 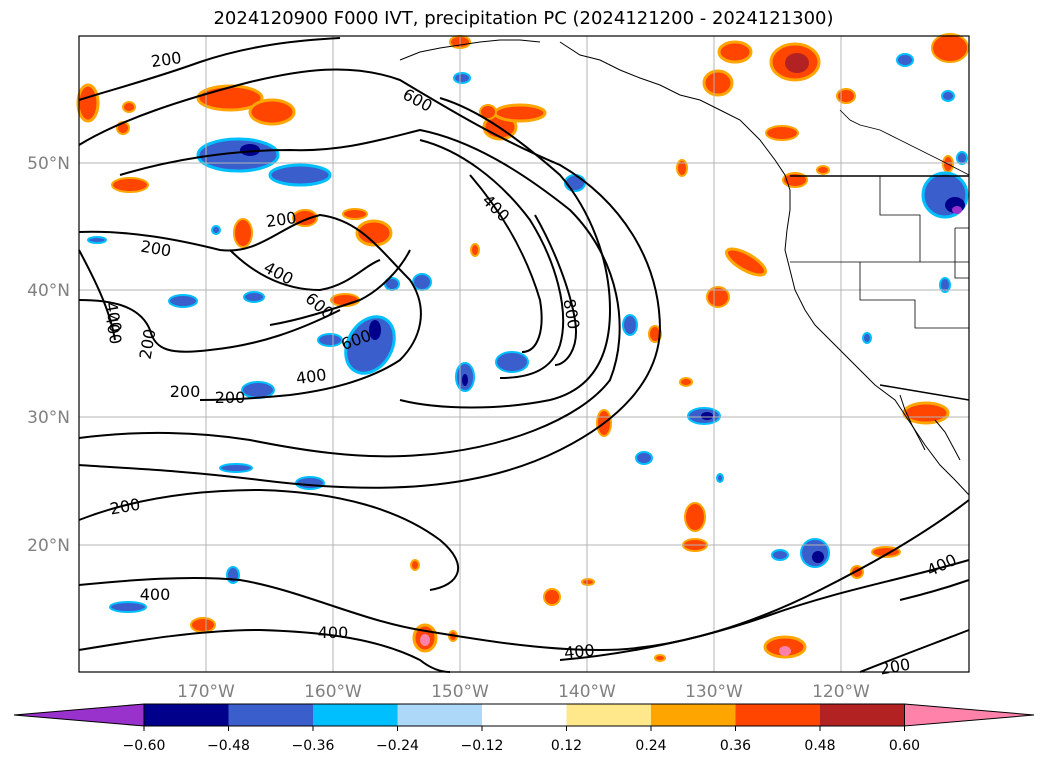 What do you see at coordinates (333, 692) in the screenshot?
I see `lon-tick-label: 160°W` at bounding box center [333, 692].